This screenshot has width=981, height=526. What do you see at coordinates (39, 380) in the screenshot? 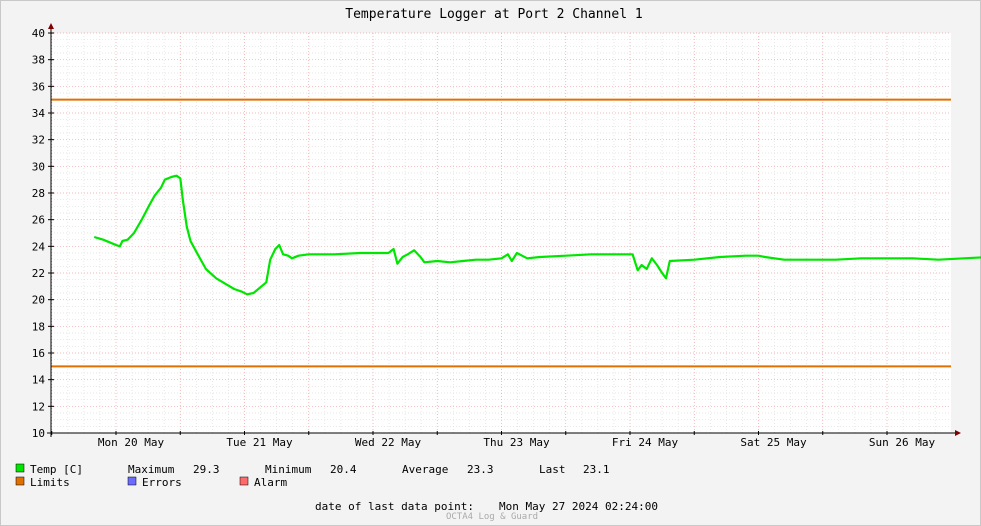
I see `y-tick-label: 14` at bounding box center [39, 380].